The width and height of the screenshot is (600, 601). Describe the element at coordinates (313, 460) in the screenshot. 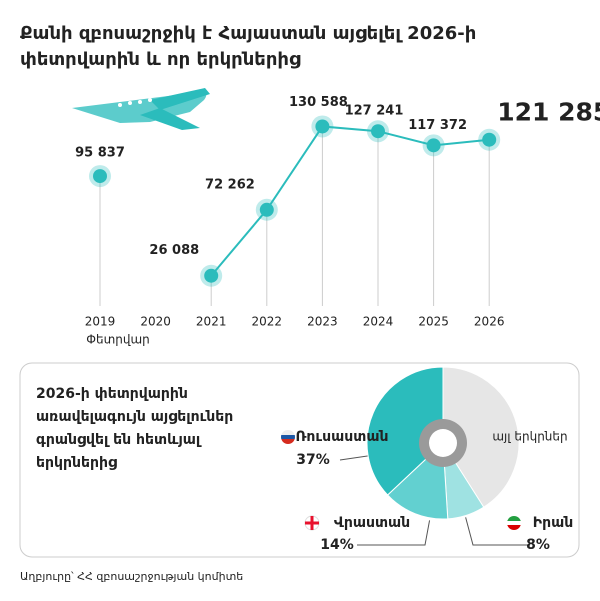

I see `pie-value-label: 37%` at that location.